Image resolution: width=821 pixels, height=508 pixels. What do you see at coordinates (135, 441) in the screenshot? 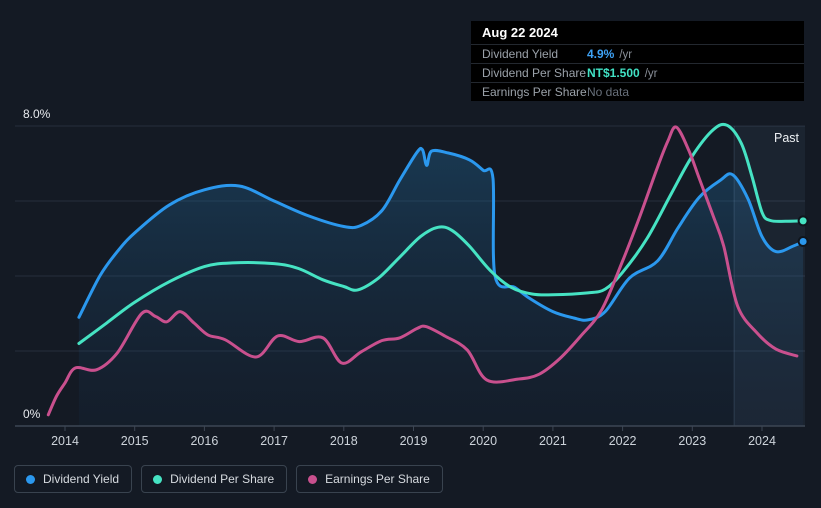
I see `x-tick-label: 2015` at bounding box center [135, 441].